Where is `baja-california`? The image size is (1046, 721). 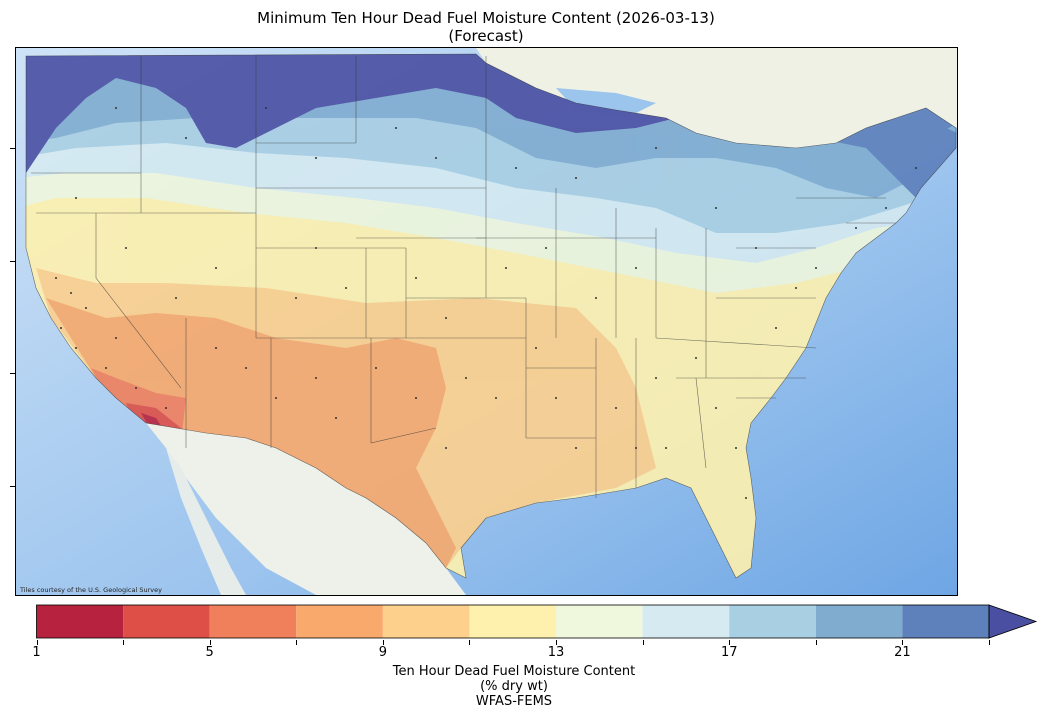 baja-california is located at coordinates (206, 521).